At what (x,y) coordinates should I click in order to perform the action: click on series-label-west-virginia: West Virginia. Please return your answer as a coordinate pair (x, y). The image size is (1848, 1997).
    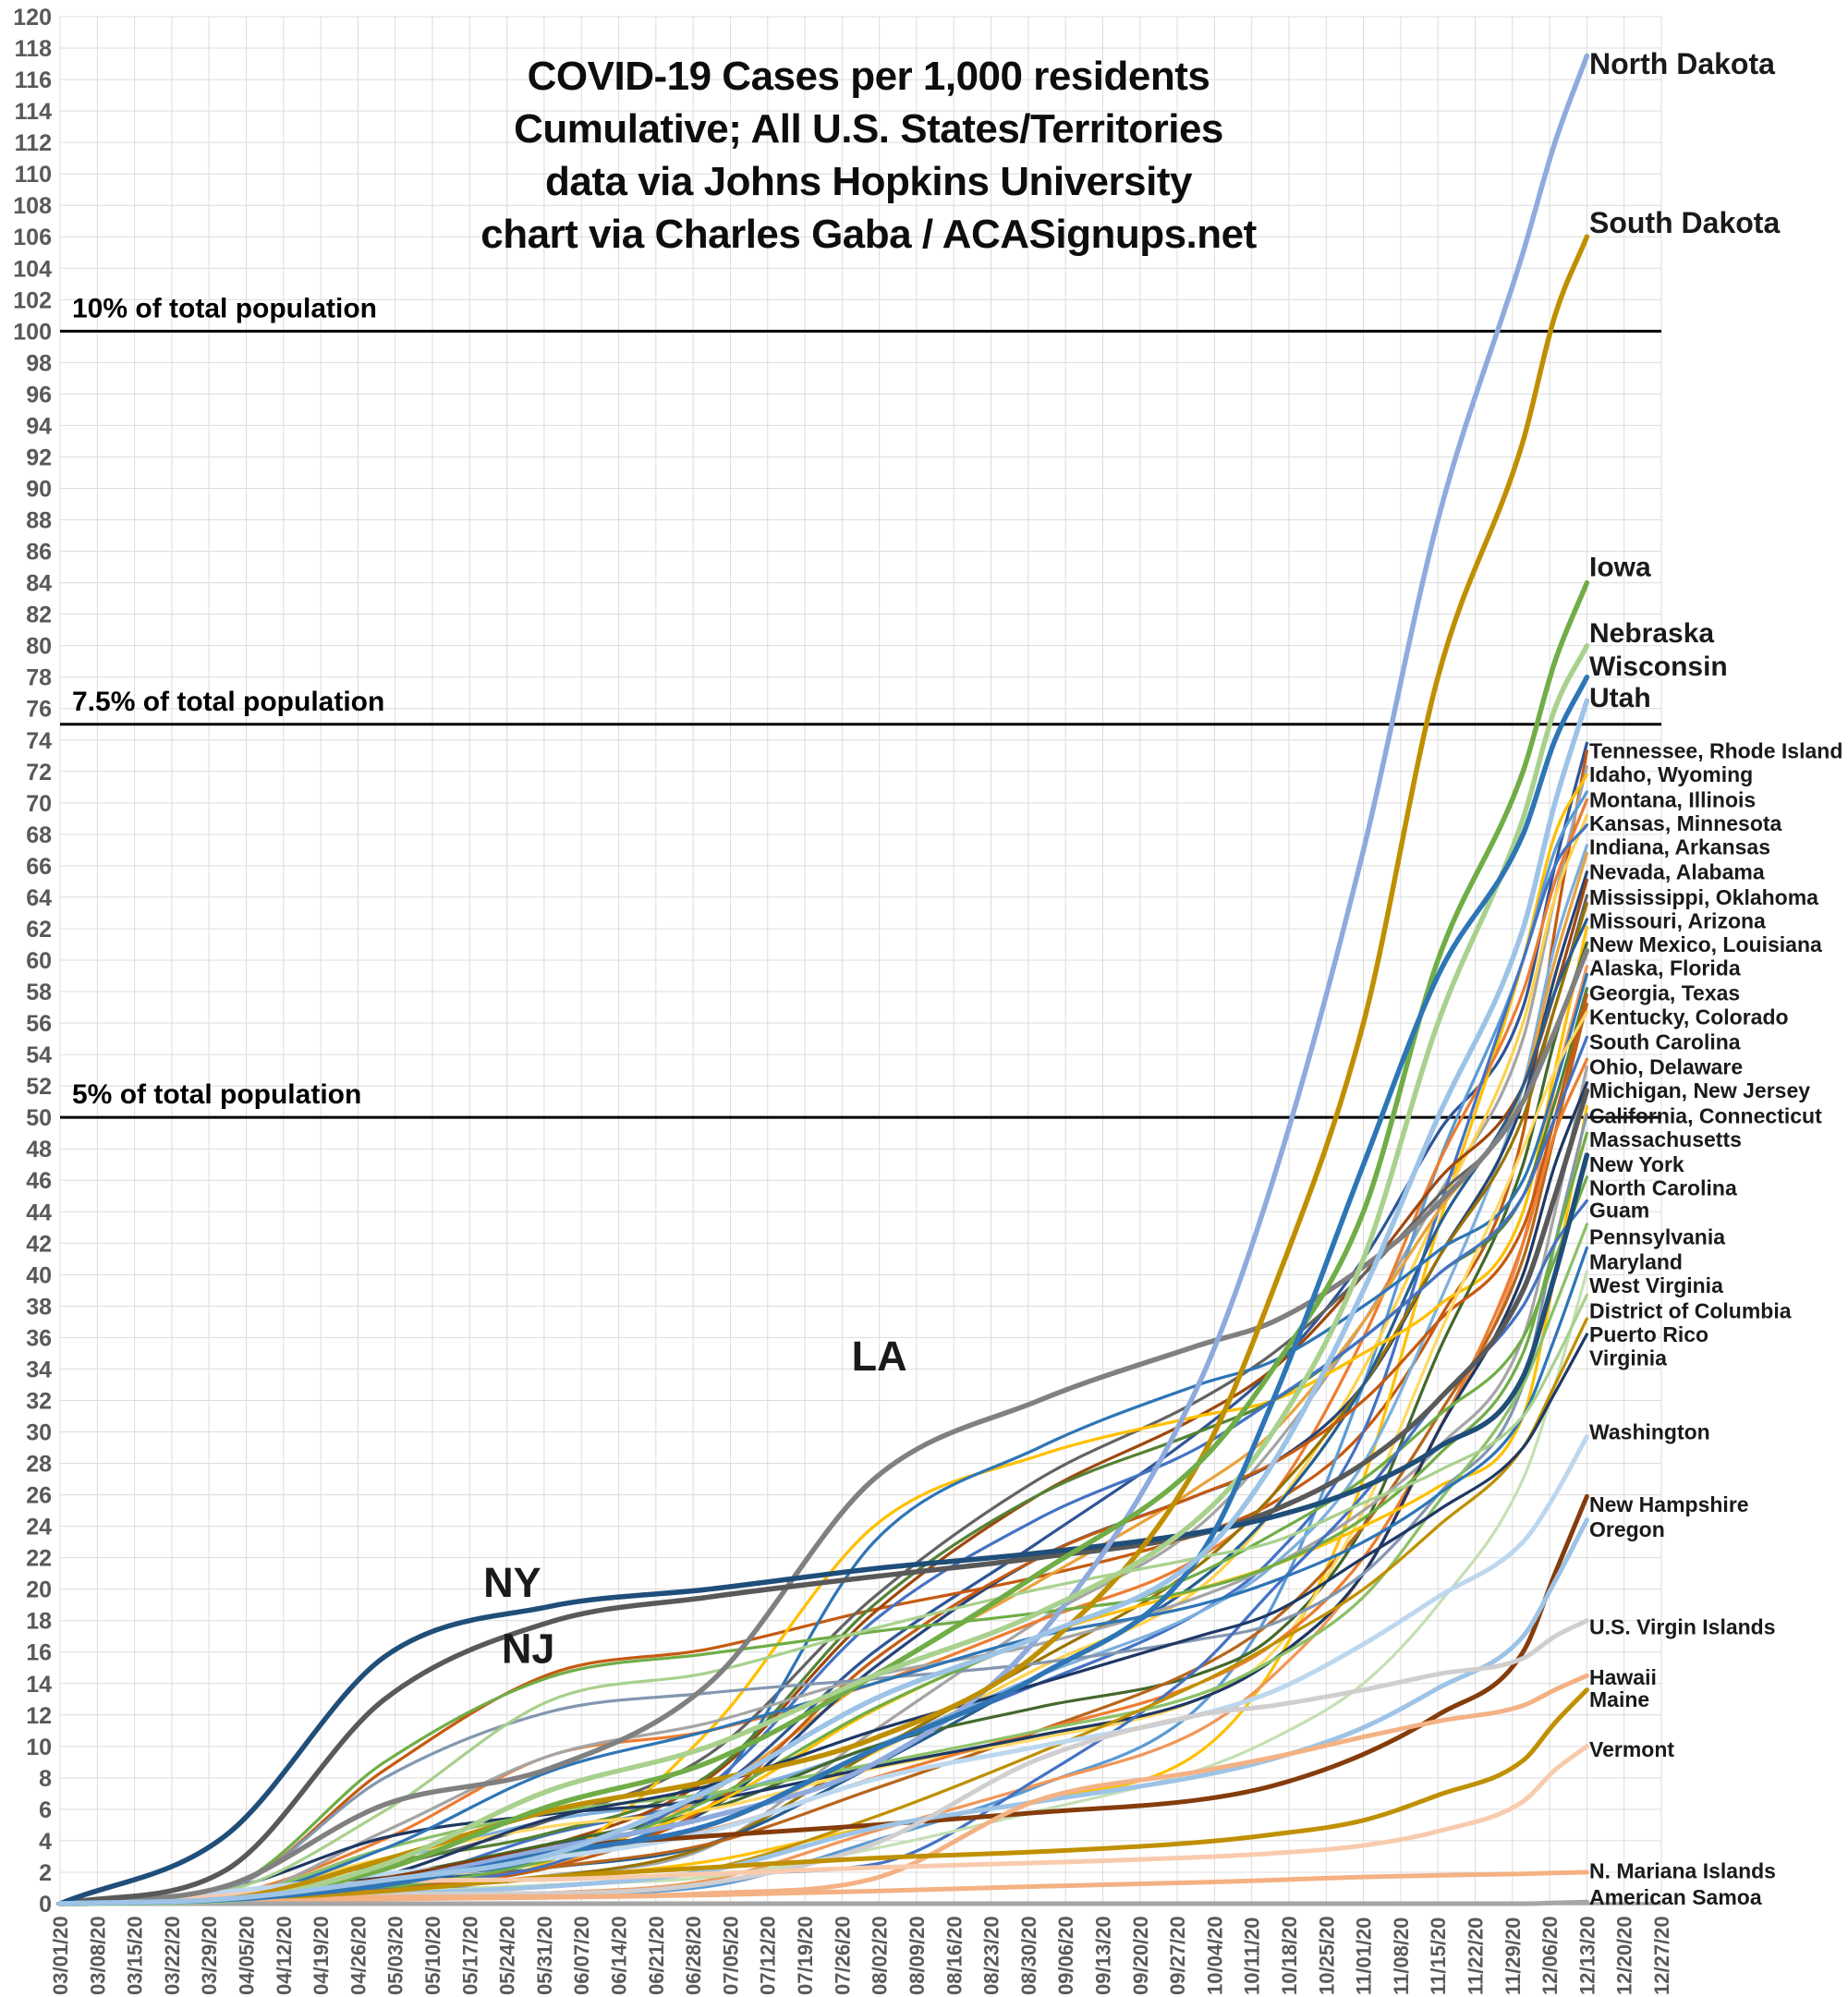
    Looking at the image, I should click on (1656, 1285).